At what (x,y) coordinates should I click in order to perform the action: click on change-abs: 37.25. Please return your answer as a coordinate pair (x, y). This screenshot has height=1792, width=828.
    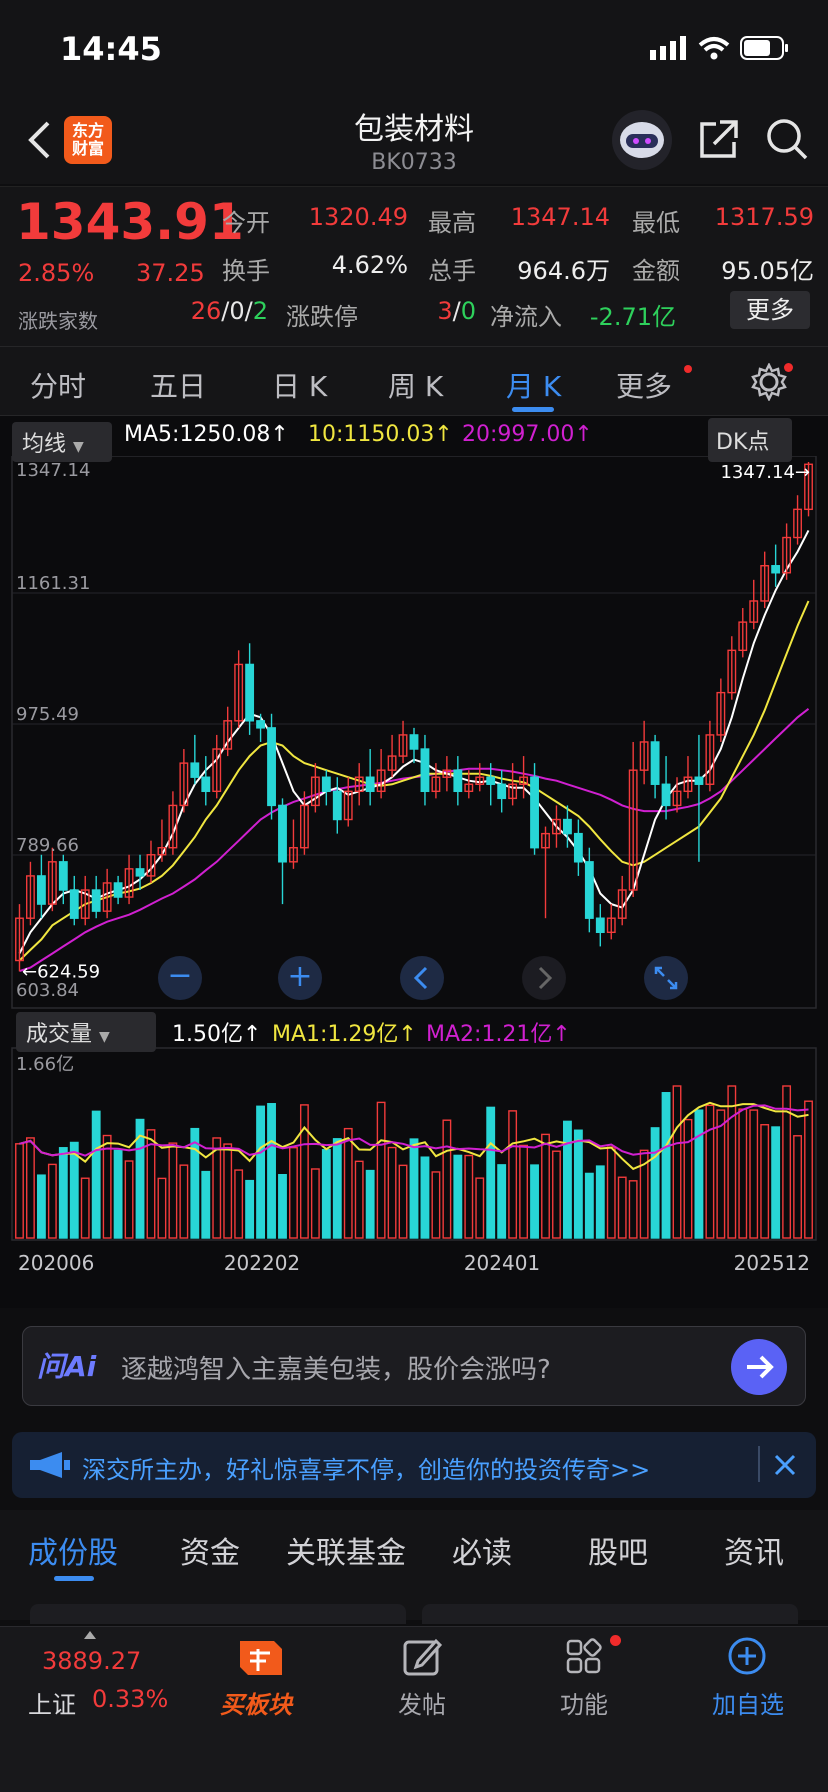
    Looking at the image, I should click on (170, 273).